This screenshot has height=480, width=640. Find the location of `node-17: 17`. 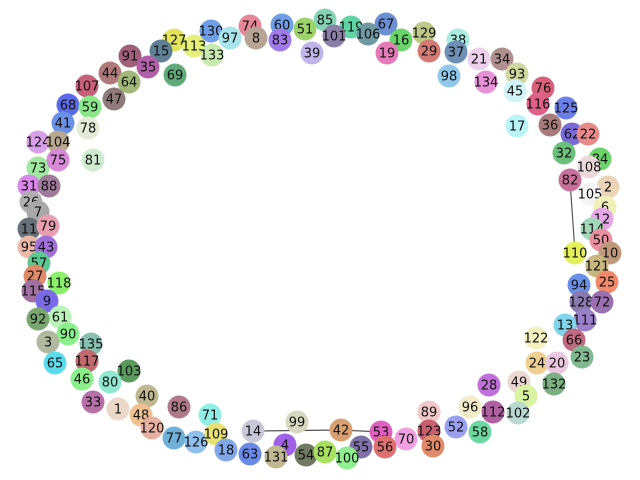

node-17: 17 is located at coordinates (517, 126).